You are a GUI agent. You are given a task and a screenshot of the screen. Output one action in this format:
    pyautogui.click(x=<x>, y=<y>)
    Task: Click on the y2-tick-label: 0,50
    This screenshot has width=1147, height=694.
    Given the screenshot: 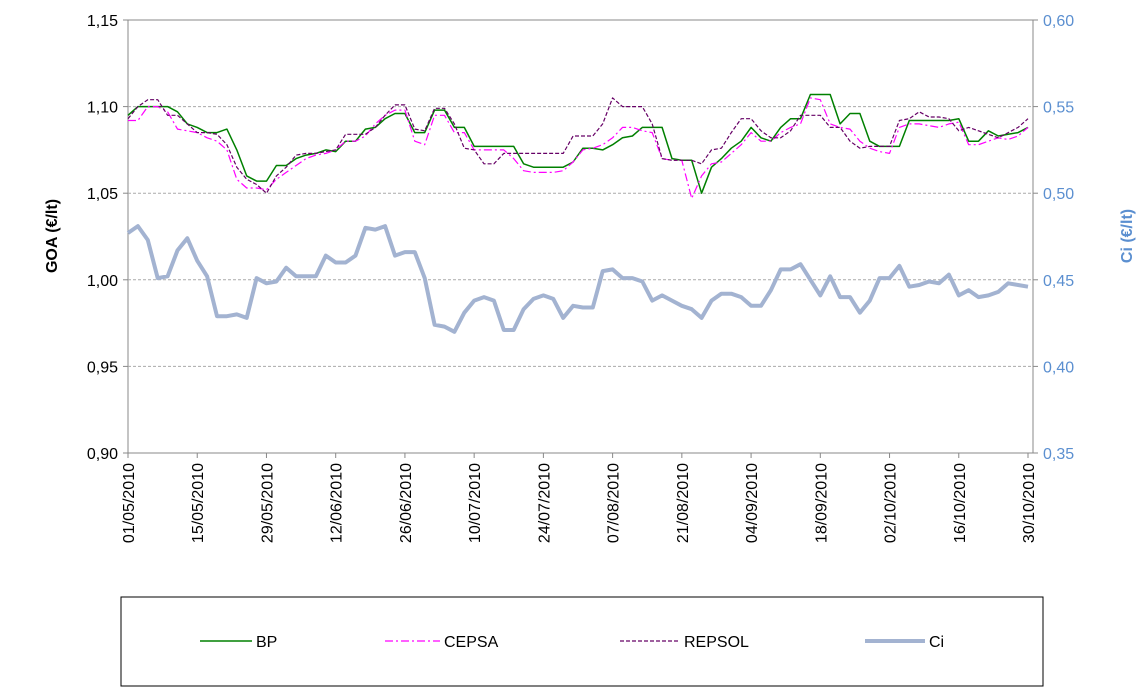 What is the action you would take?
    pyautogui.click(x=1058, y=194)
    